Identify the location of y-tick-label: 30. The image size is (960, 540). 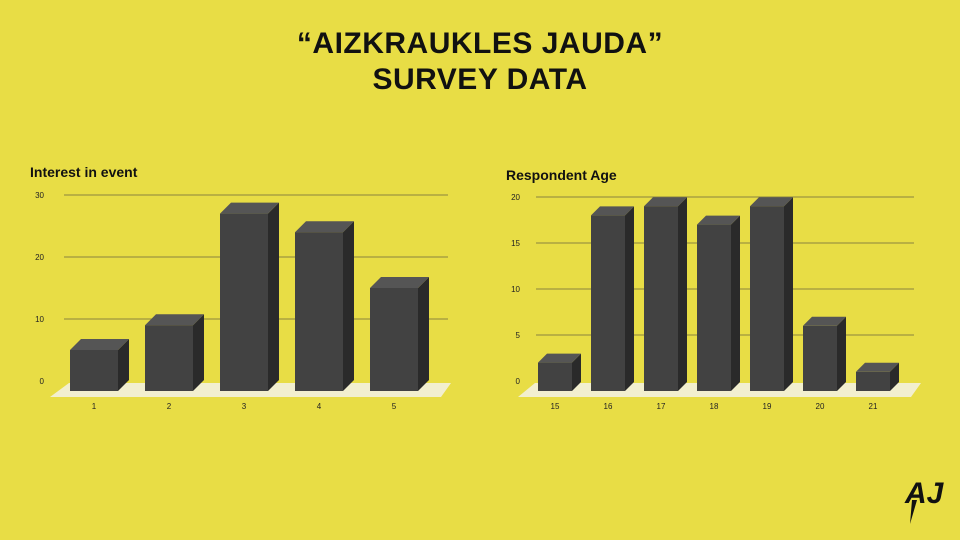
(39, 195).